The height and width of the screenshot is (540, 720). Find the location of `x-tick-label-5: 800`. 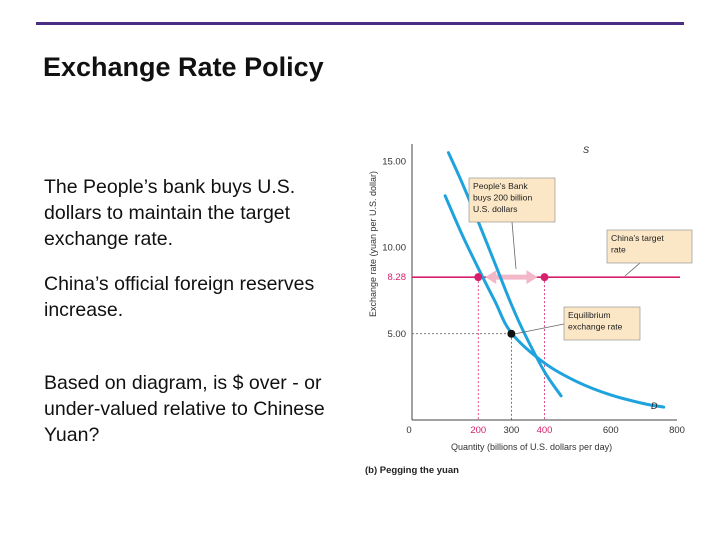

x-tick-label-5: 800 is located at coordinates (677, 430).